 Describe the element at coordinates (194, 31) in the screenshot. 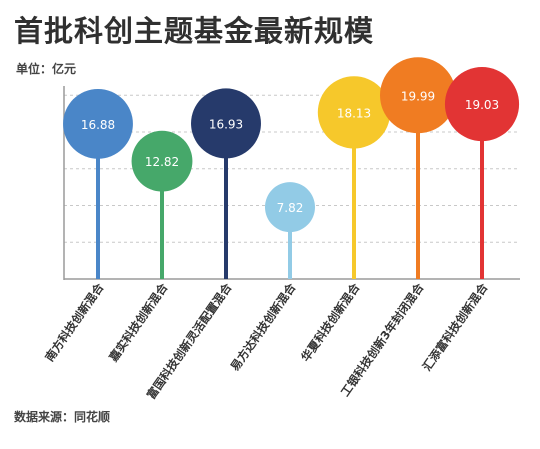

I see `chart-title: 首批科创主题基金最新规模` at that location.